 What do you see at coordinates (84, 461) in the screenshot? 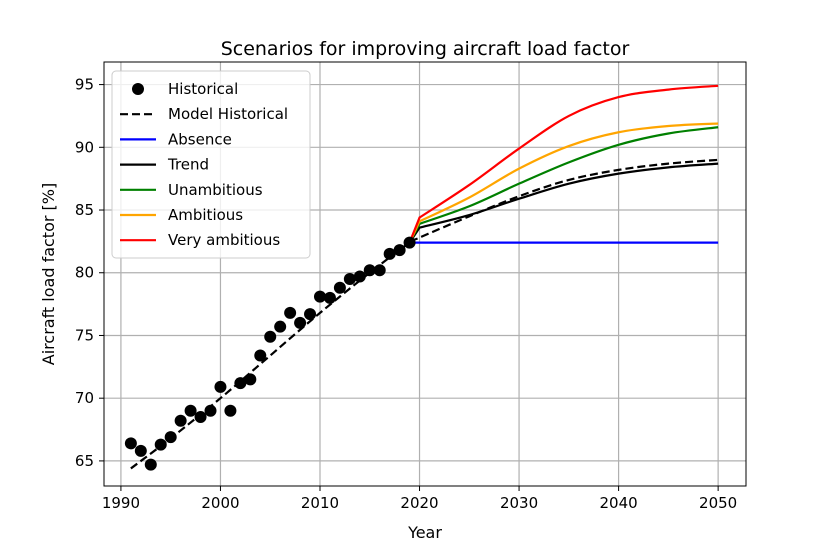
I see `y-tick-label: 65` at bounding box center [84, 461].